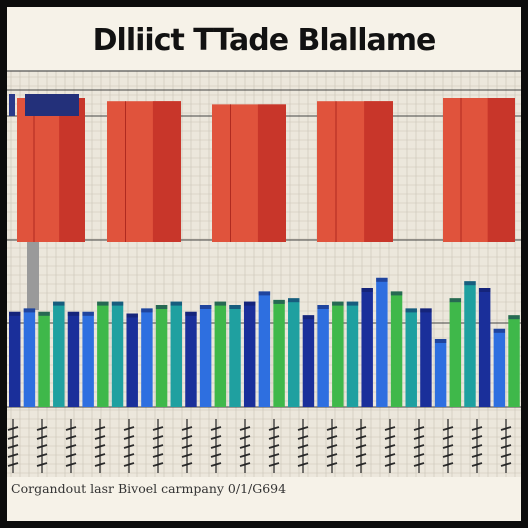  I want to click on chart-title: Dlliict TTade Blallame, so click(264, 40).